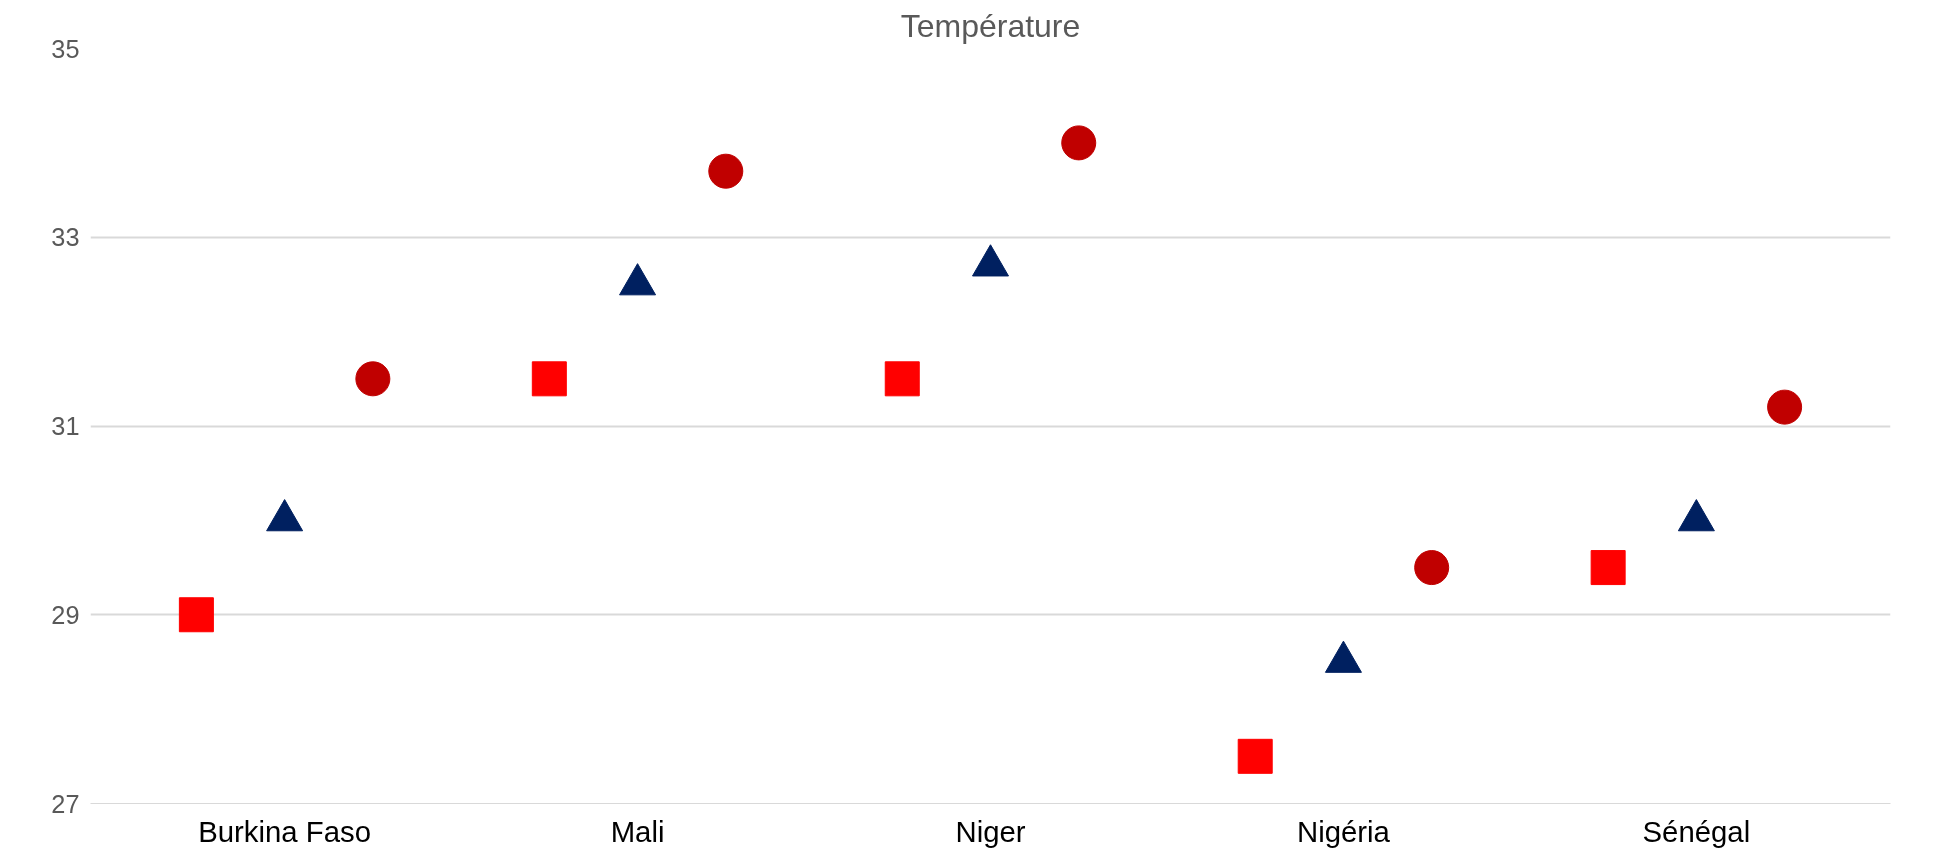 The height and width of the screenshot is (866, 1949). Describe the element at coordinates (285, 831) in the screenshot. I see `x-tick-label: Burkina Faso` at that location.